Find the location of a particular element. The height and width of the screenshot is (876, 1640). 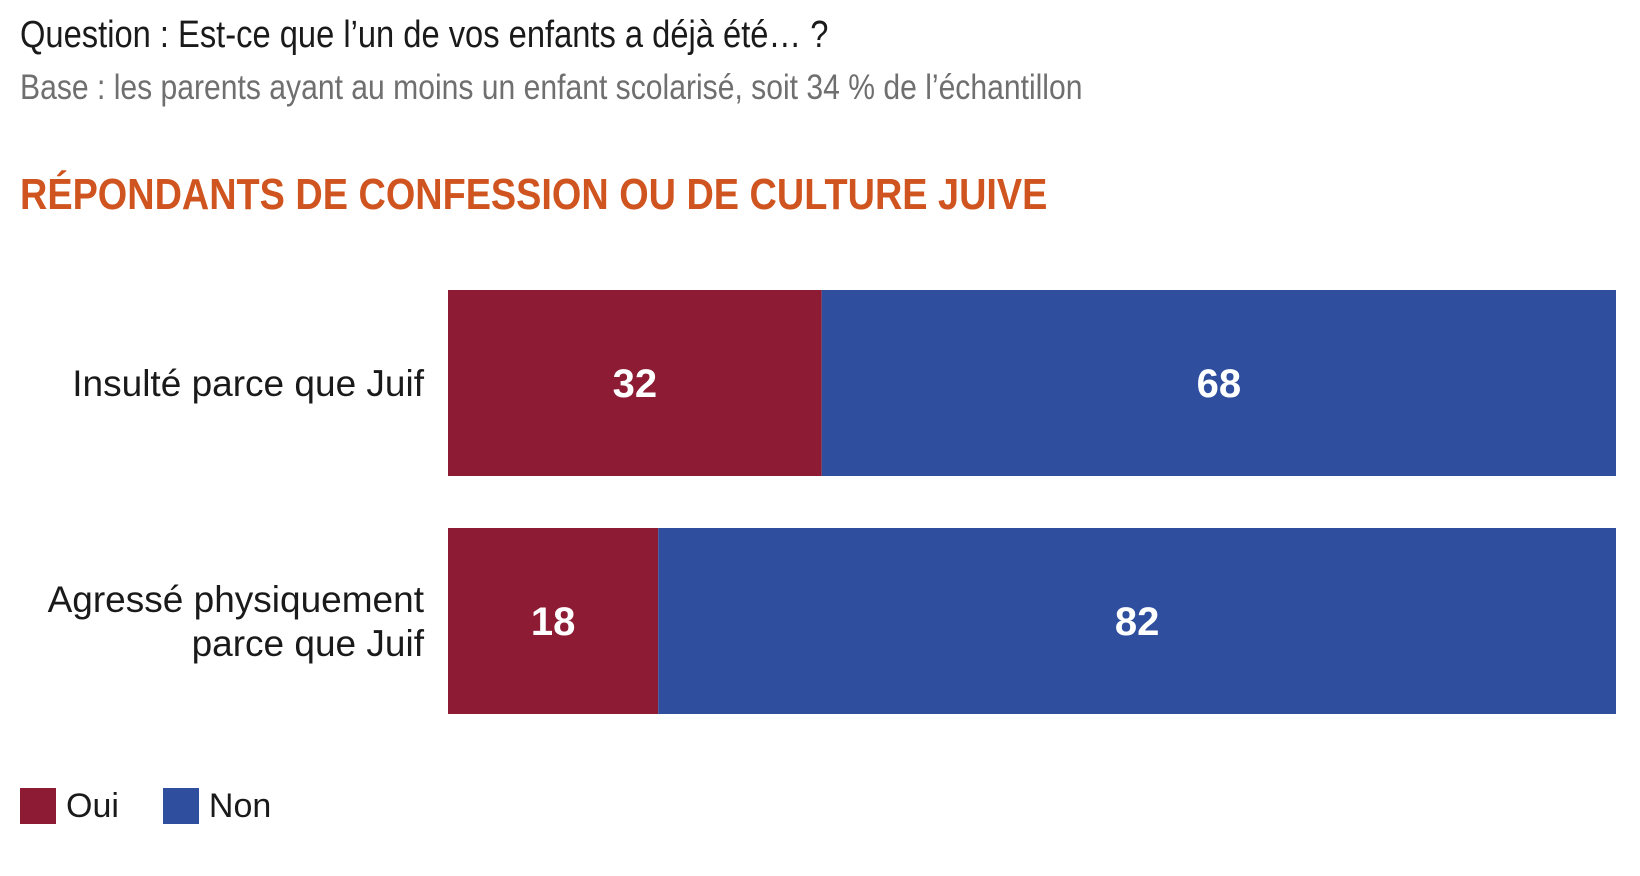

category-label: Agressé physiquement parce que Juif is located at coordinates (236, 621).